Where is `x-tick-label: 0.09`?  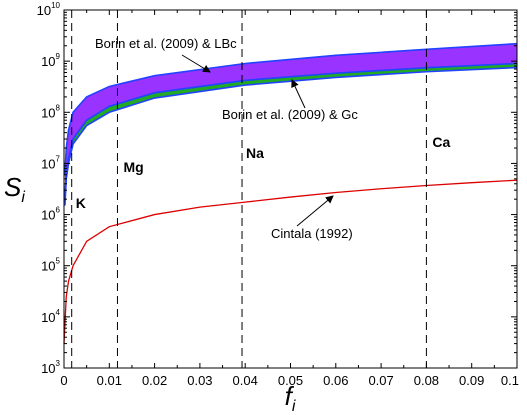 x-tick-label: 0.09 is located at coordinates (471, 380).